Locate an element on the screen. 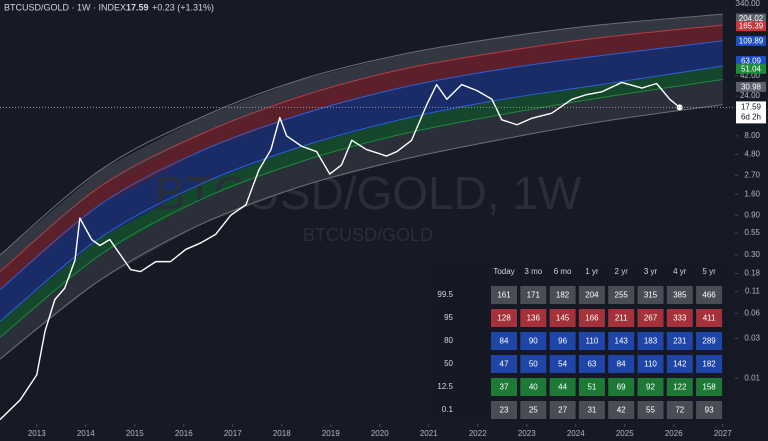  y-tick-label: 2.70 is located at coordinates (752, 174).